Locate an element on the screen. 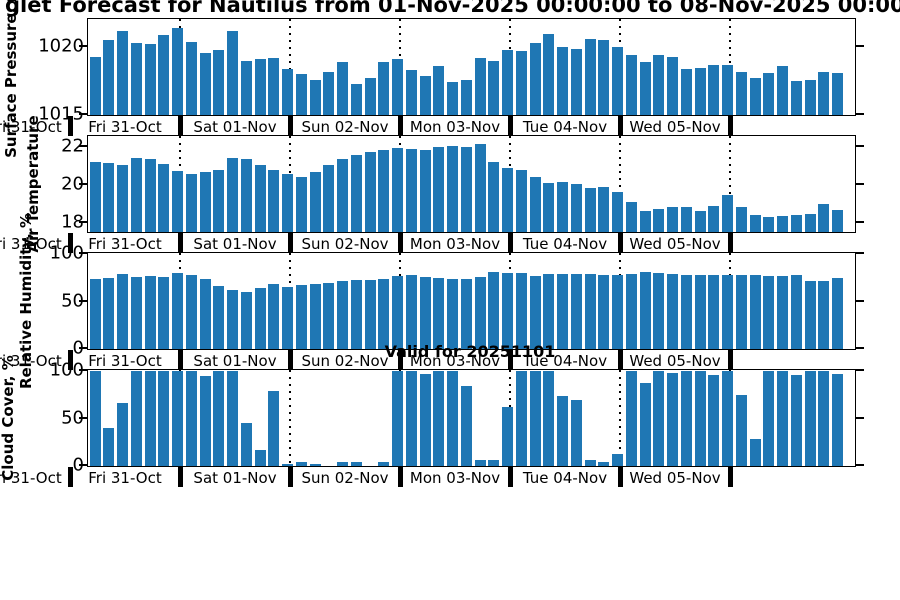 The image size is (900, 600). day-label: Mon 03-Nov is located at coordinates (455, 360).